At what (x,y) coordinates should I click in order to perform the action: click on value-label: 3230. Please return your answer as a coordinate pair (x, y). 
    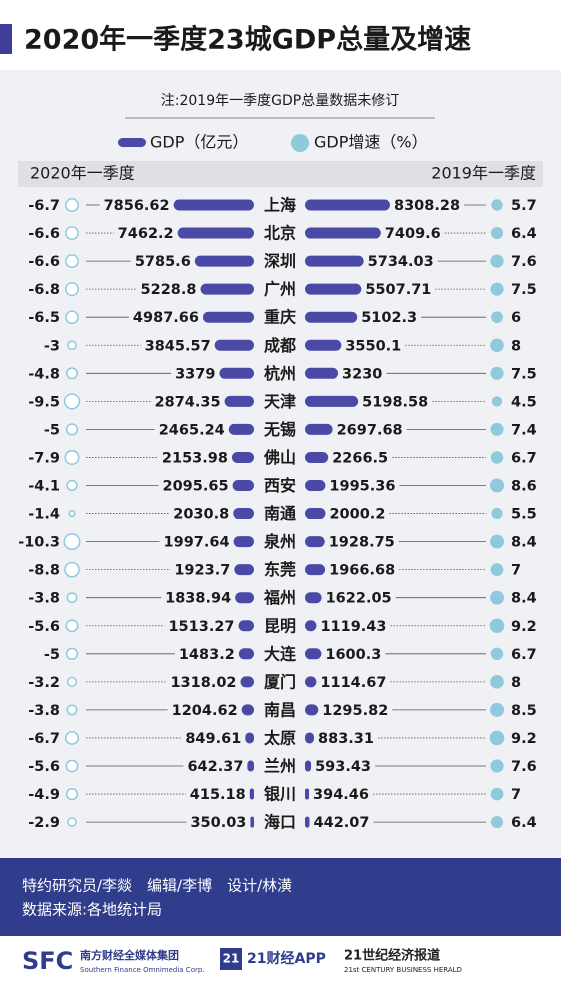
    Looking at the image, I should click on (362, 374).